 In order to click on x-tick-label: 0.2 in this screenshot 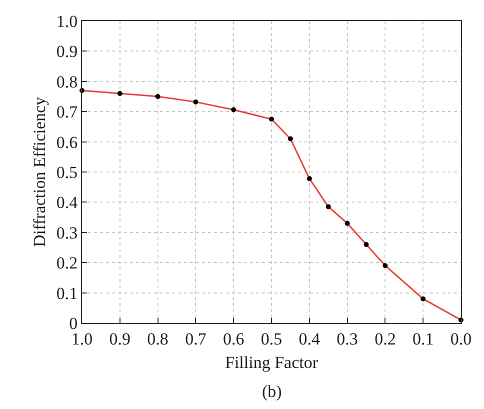, I will do `click(385, 338)`.